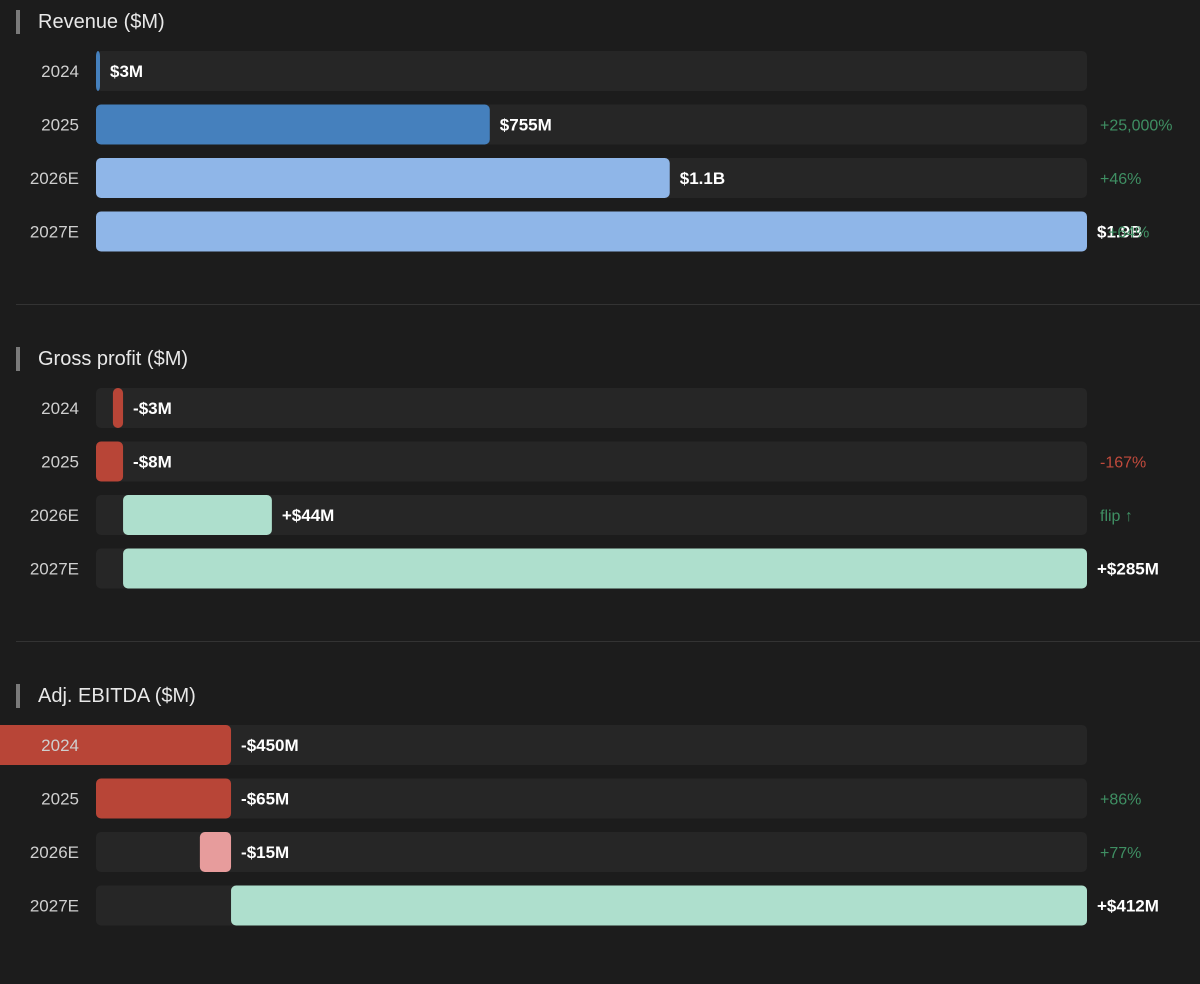  What do you see at coordinates (1128, 569) in the screenshot?
I see `value-label: +$285M` at bounding box center [1128, 569].